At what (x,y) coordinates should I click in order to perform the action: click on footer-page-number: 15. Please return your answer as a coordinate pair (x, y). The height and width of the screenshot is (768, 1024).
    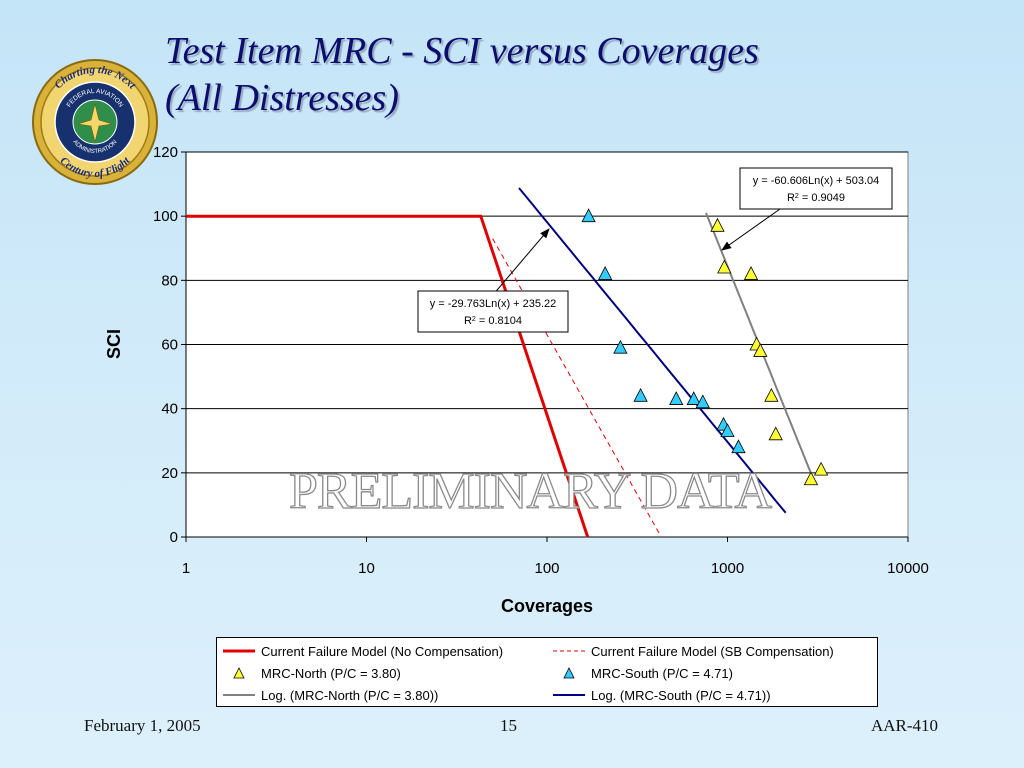
    Looking at the image, I should click on (508, 725).